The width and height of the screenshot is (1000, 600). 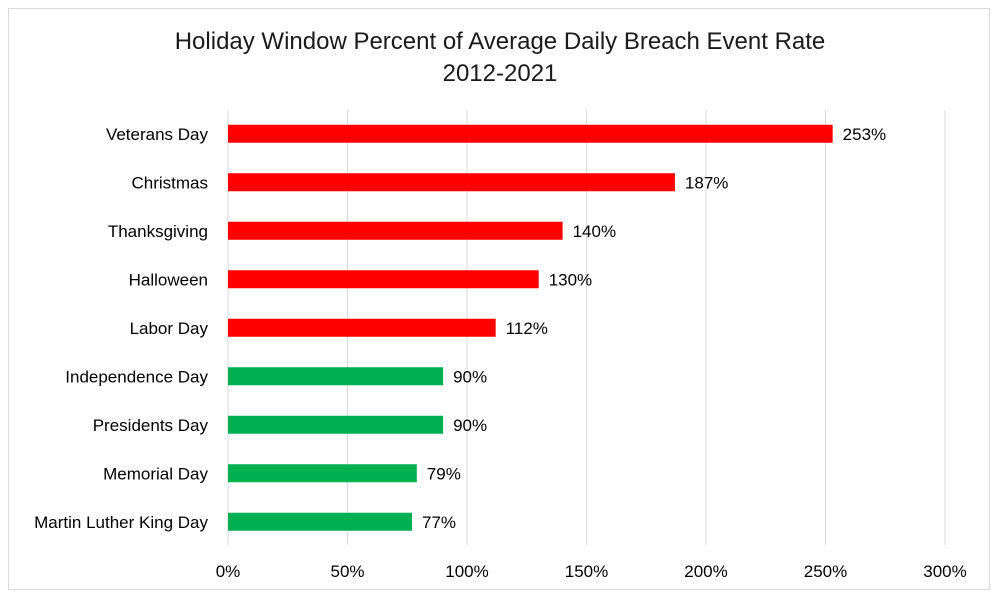 What do you see at coordinates (155, 473) in the screenshot?
I see `category-label: Memorial Day` at bounding box center [155, 473].